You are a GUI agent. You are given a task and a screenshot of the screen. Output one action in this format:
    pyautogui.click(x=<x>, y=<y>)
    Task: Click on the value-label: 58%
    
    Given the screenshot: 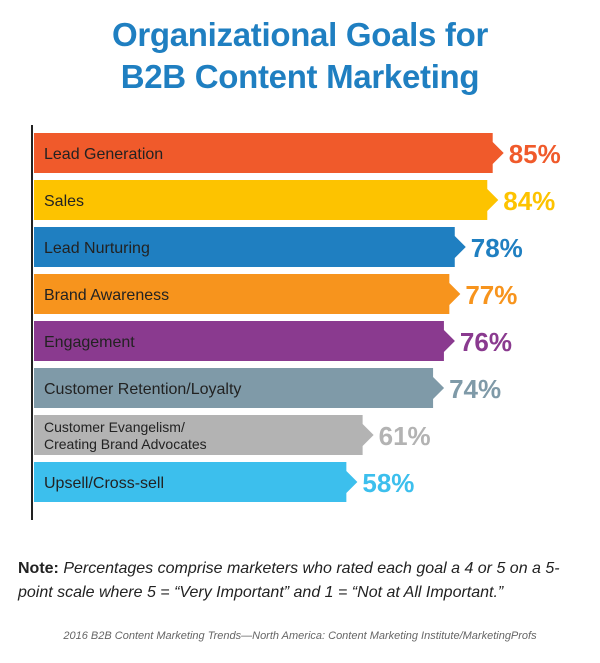 What is the action you would take?
    pyautogui.click(x=388, y=483)
    